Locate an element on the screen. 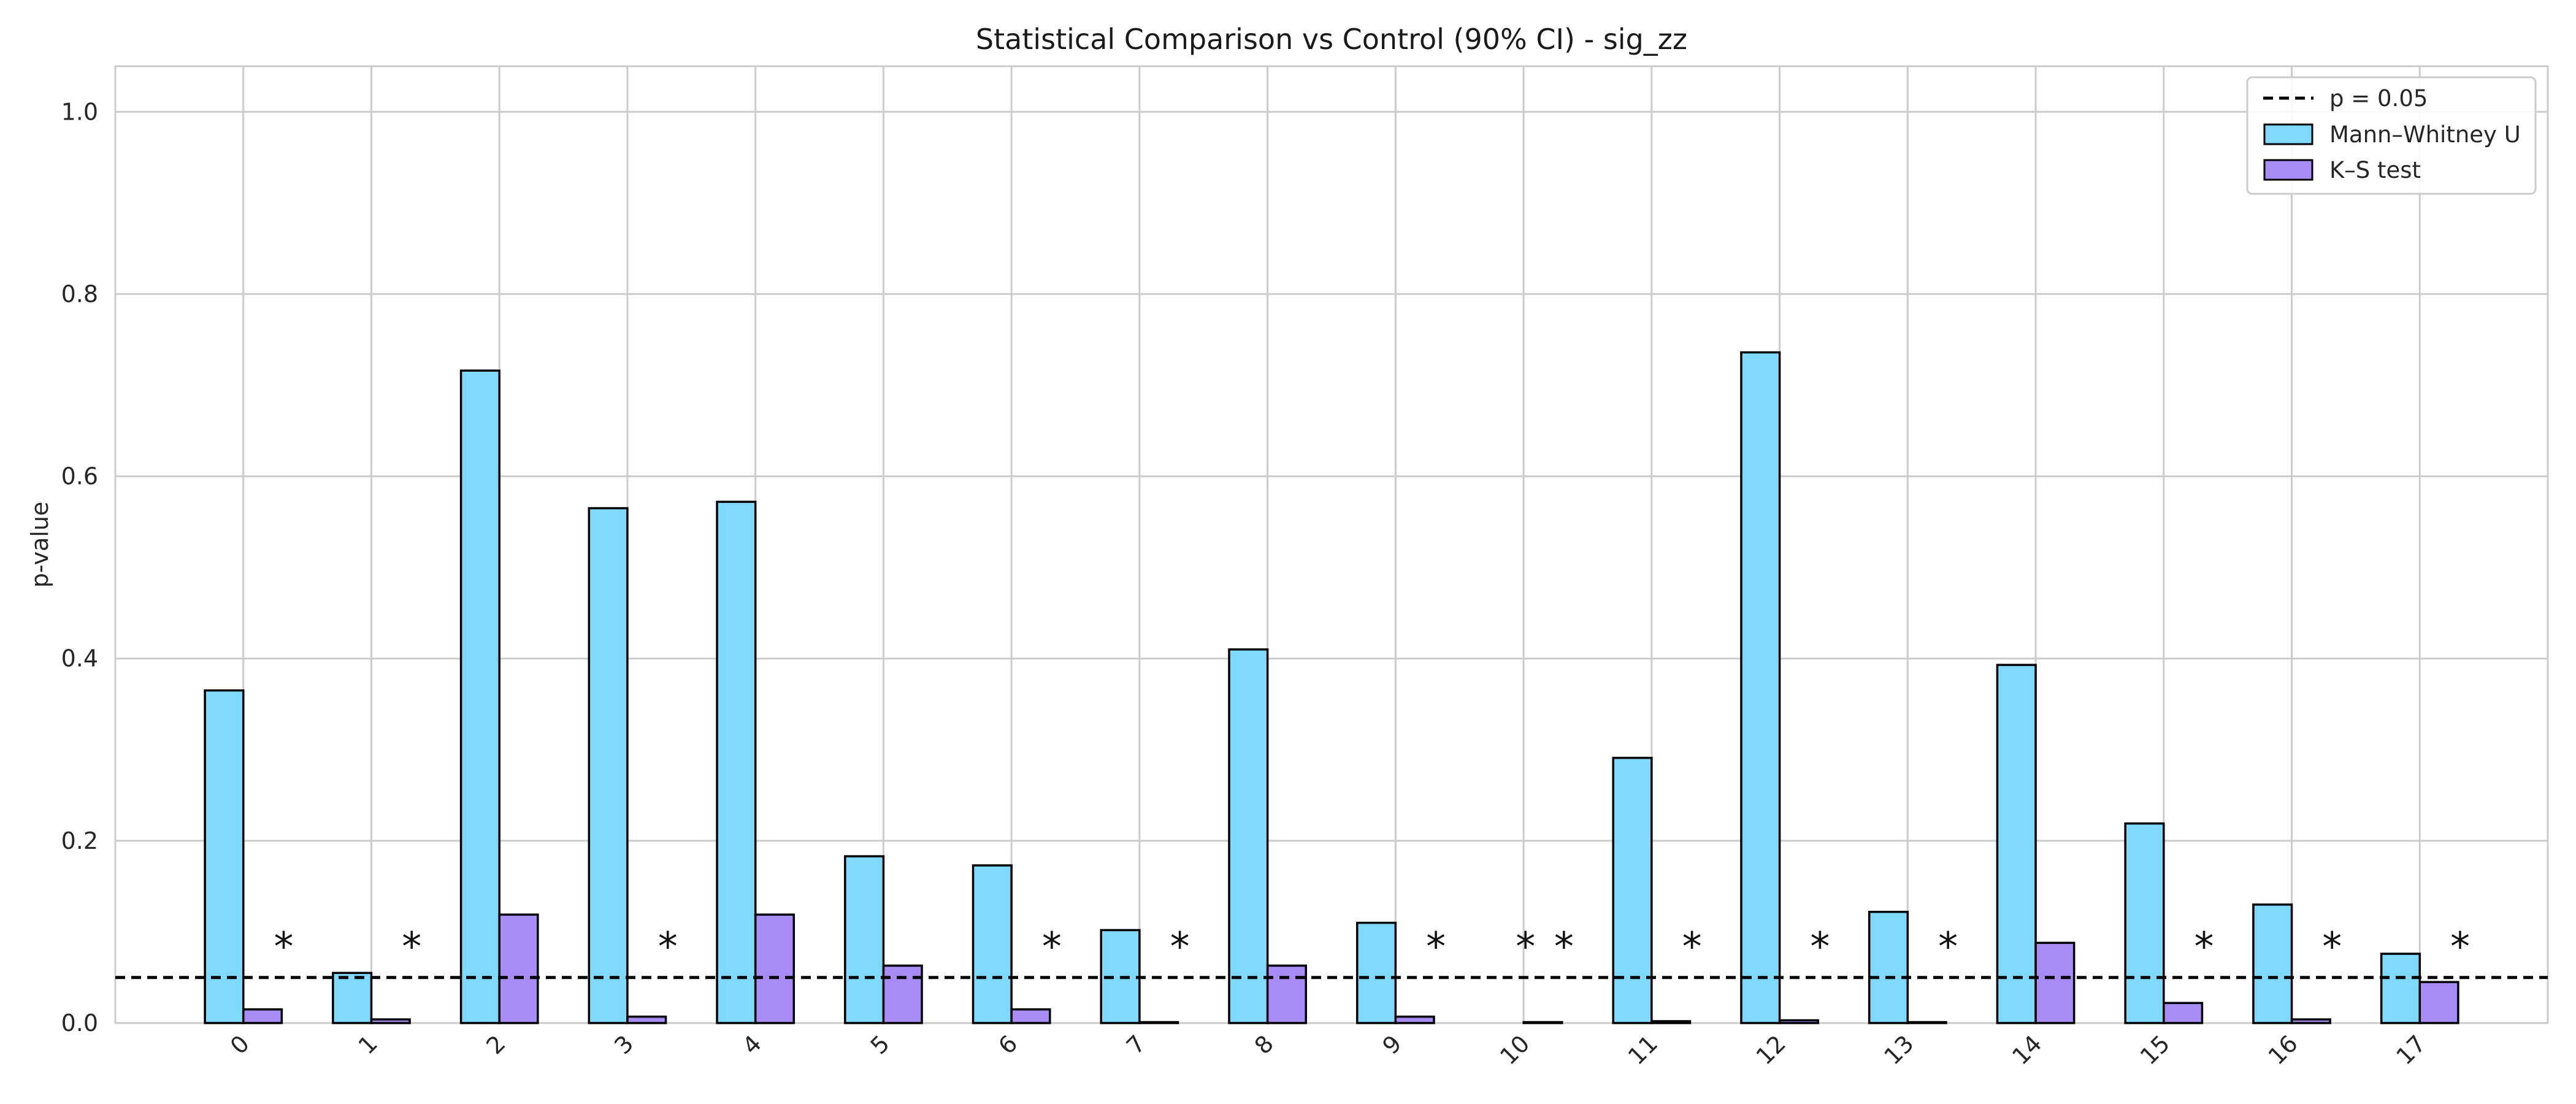 The width and height of the screenshot is (2576, 1104). x-tick-label: 7 is located at coordinates (1136, 1044).